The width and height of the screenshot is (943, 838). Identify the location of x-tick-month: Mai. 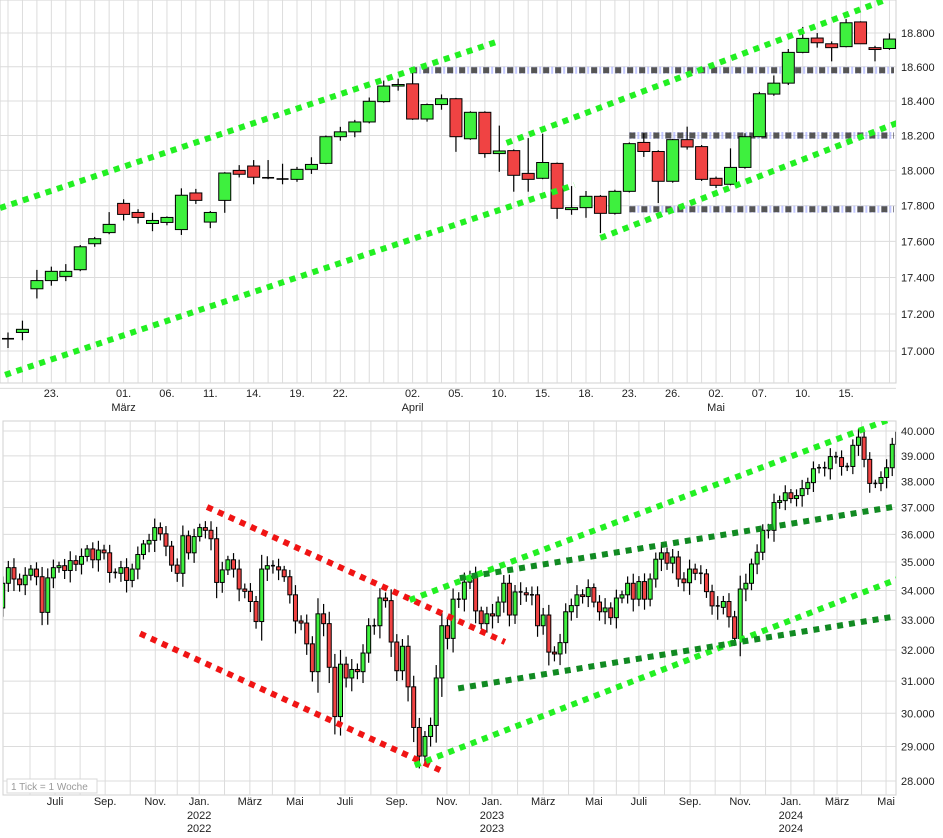
(716, 408).